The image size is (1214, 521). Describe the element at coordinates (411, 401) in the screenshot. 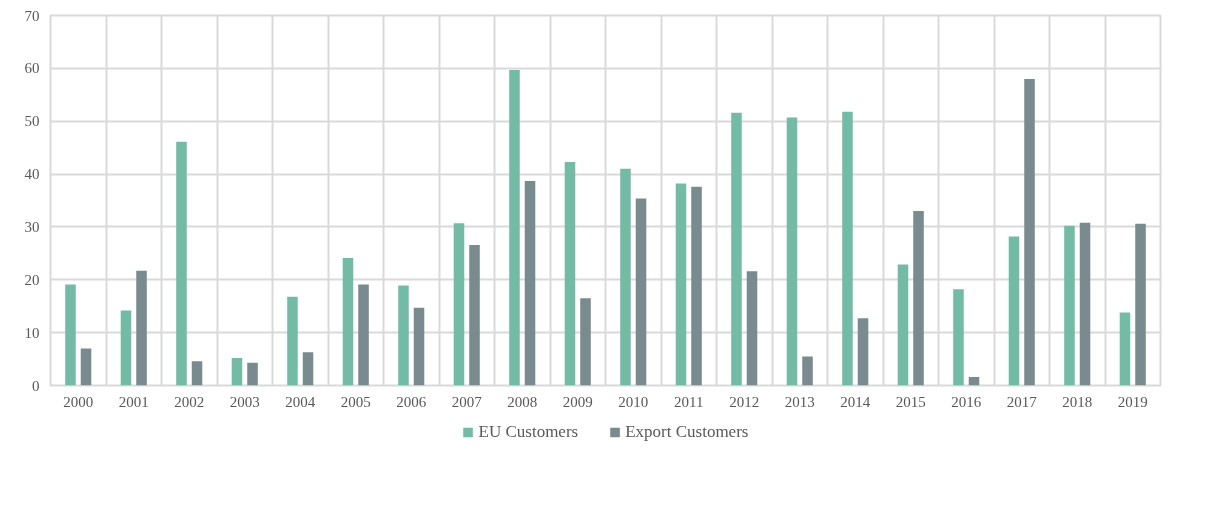

I see `x-tick-label: 2006` at that location.